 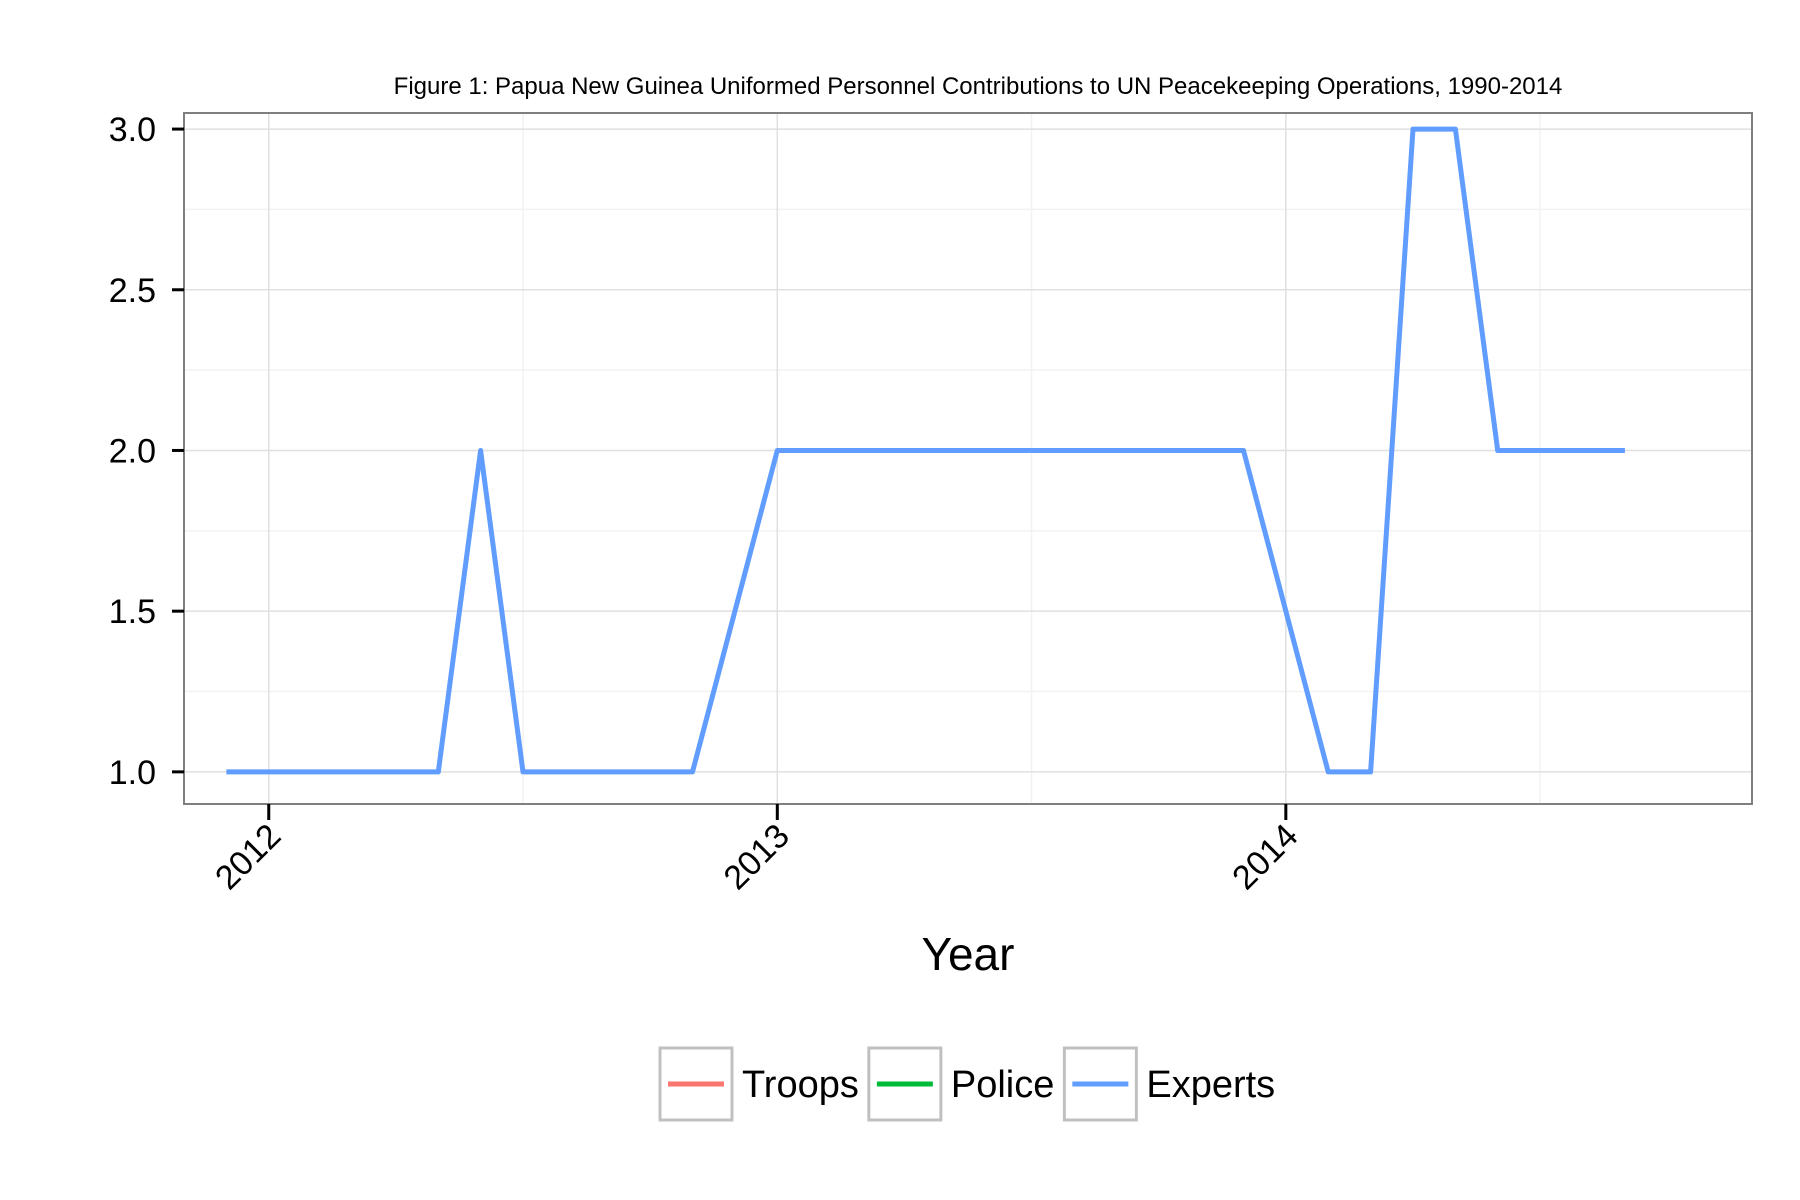 What do you see at coordinates (132, 773) in the screenshot?
I see `y-tick-label: 1.0` at bounding box center [132, 773].